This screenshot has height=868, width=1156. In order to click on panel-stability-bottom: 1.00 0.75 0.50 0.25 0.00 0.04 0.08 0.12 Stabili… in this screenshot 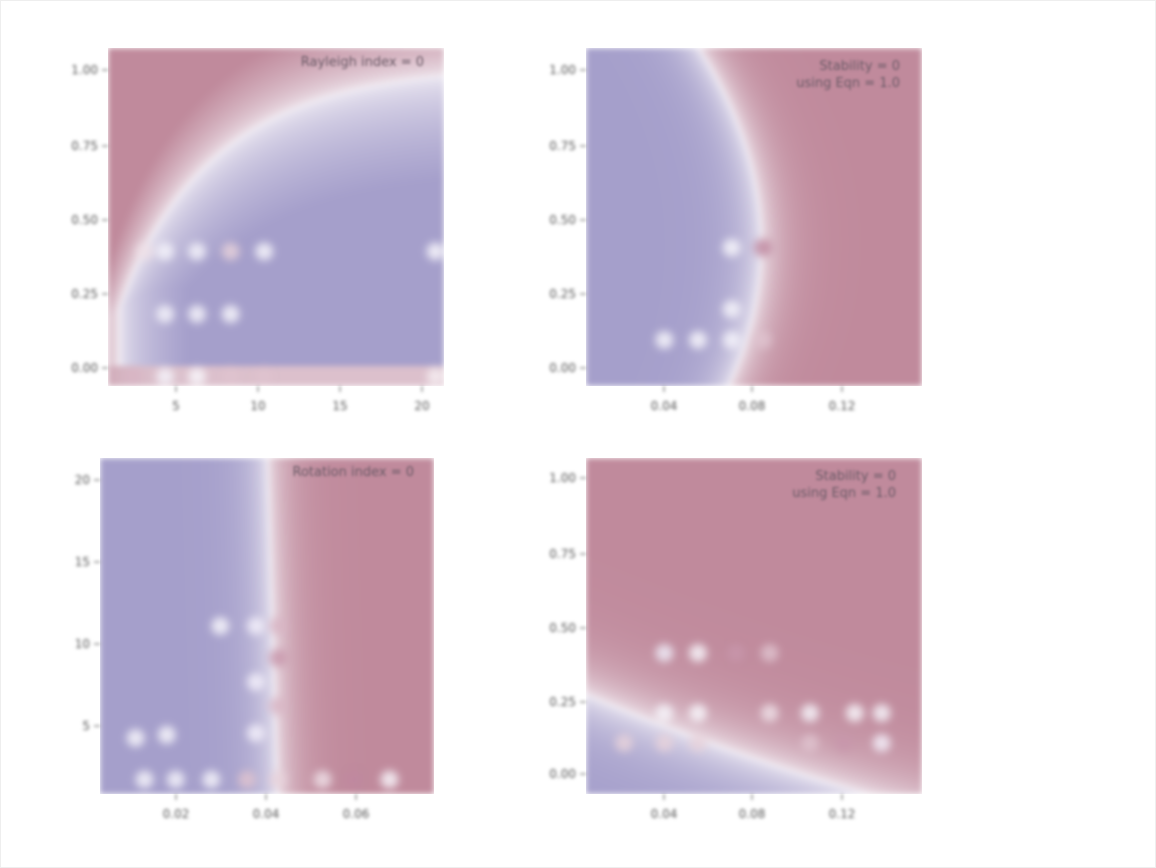, I will do `click(735, 639)`.